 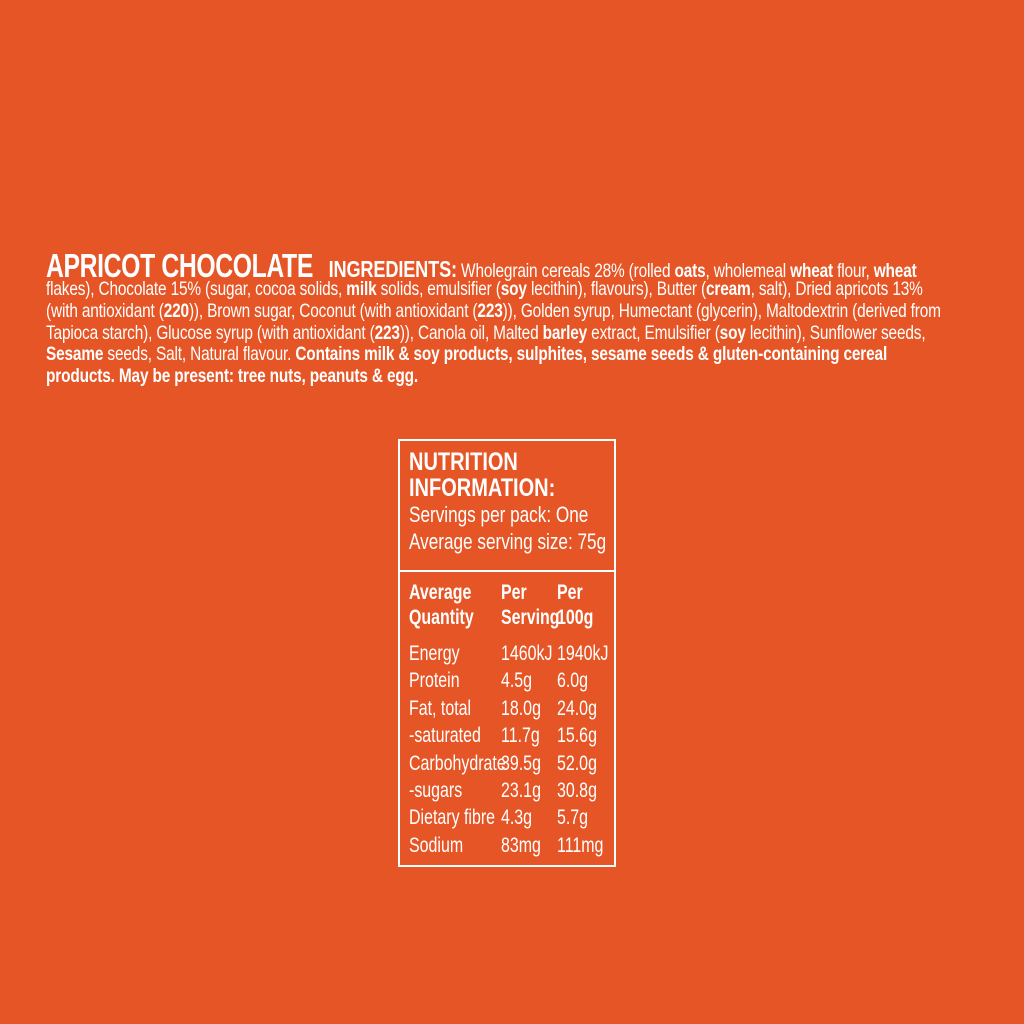 What do you see at coordinates (520, 736) in the screenshot?
I see `per-serving-value: 11.7g` at bounding box center [520, 736].